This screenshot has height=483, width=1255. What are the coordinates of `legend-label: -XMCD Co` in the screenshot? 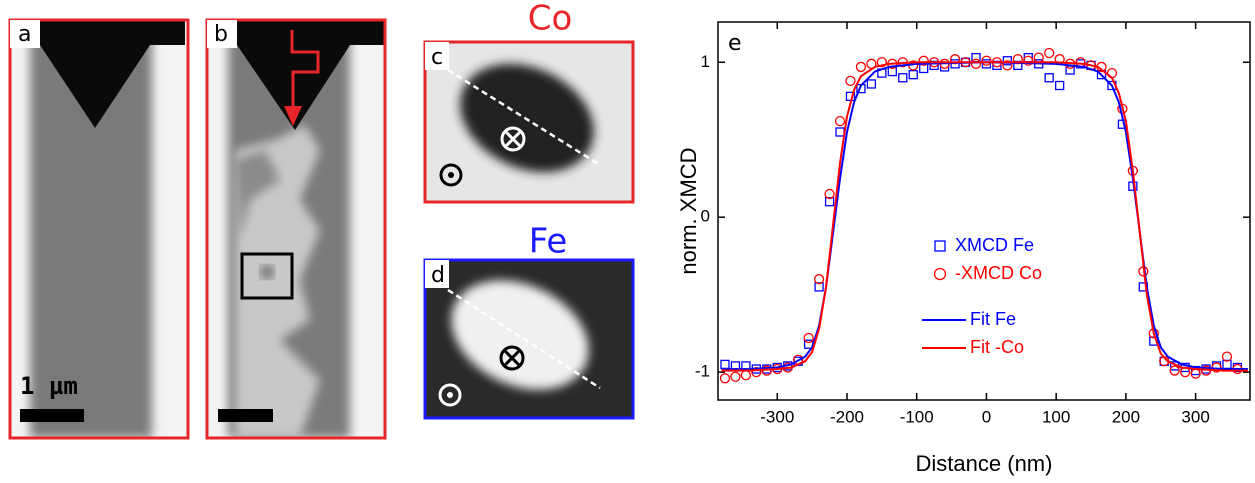 It's located at (998, 273).